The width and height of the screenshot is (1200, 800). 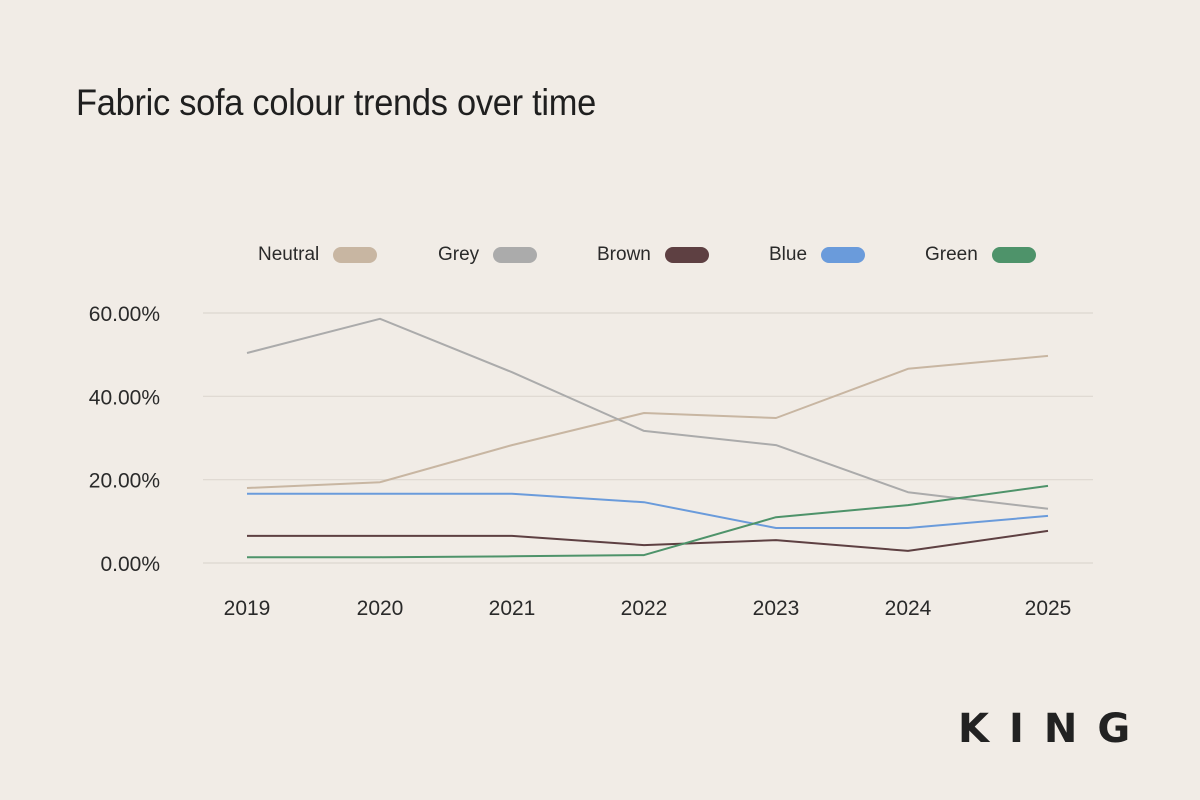 I want to click on y-axis: 0.00% 20.00% 40.00% 60.00%, so click(x=124, y=439).